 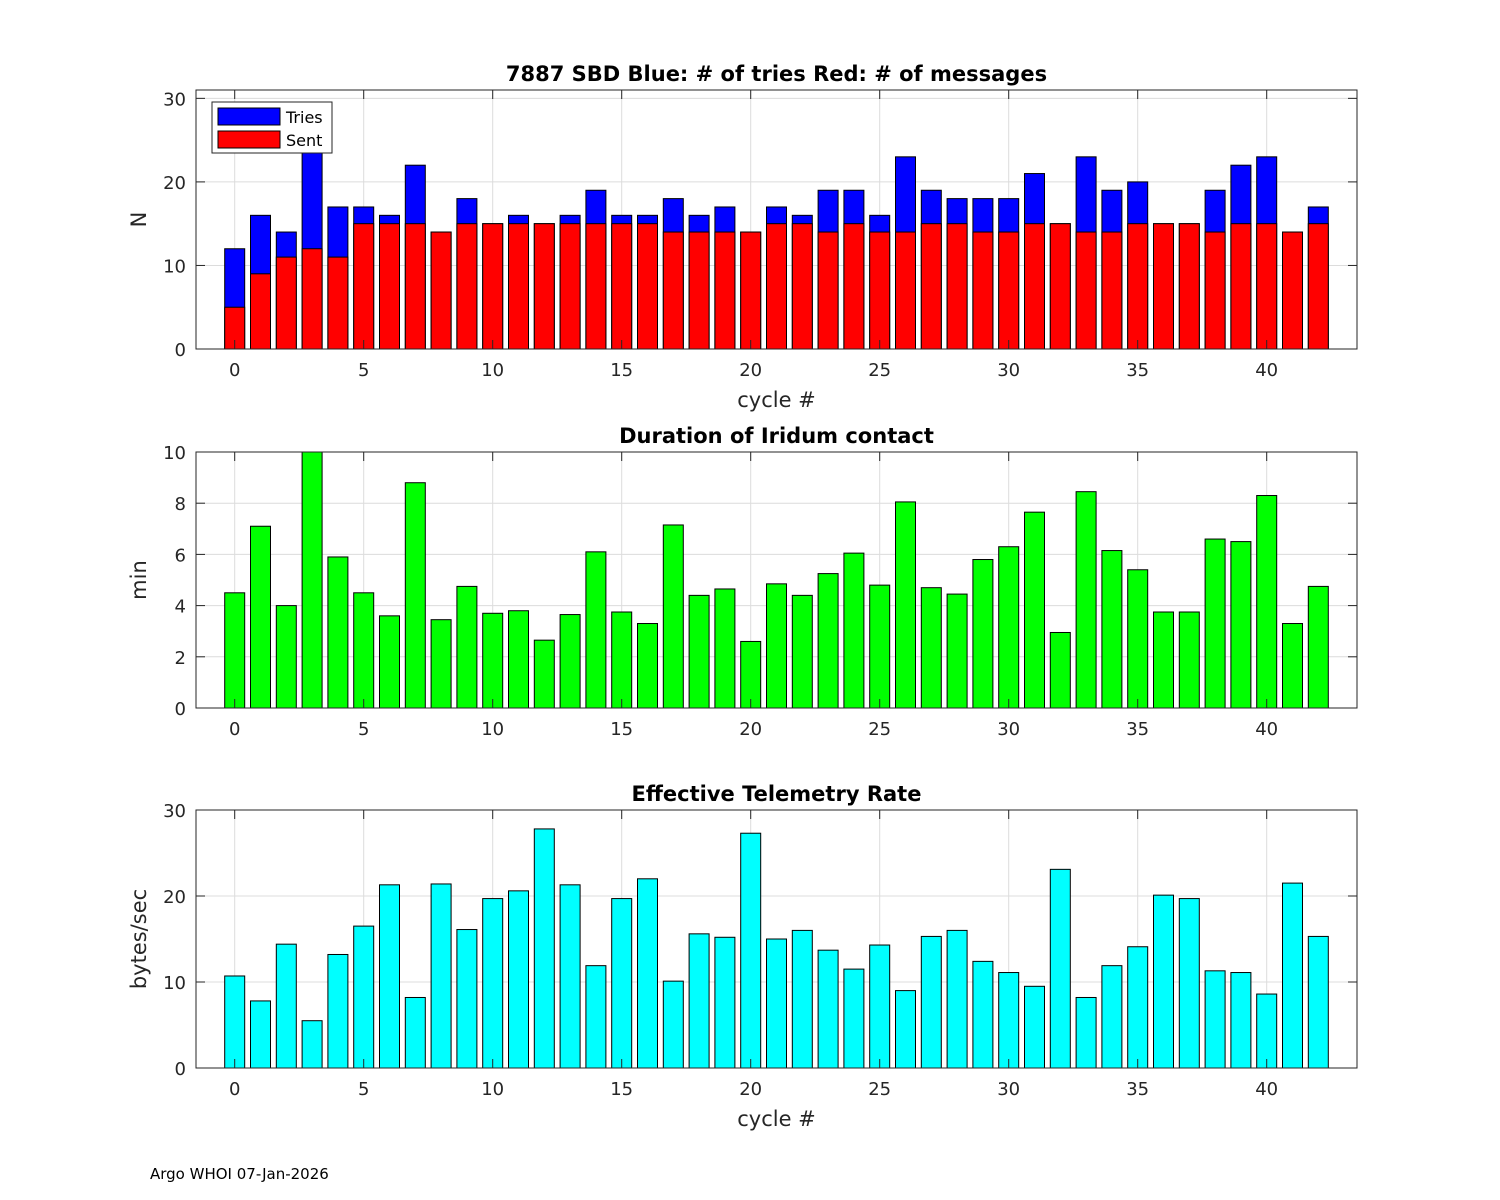 I want to click on y-tick-label: 10, so click(x=174, y=266).